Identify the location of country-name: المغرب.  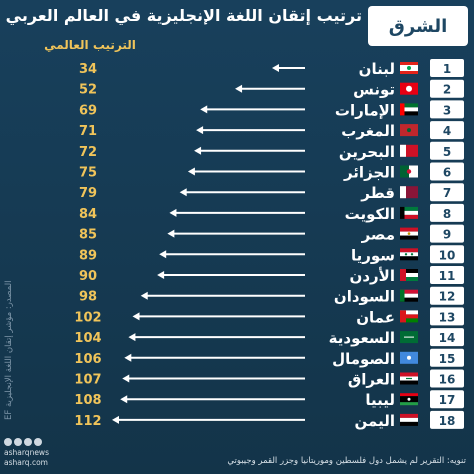
(368, 131).